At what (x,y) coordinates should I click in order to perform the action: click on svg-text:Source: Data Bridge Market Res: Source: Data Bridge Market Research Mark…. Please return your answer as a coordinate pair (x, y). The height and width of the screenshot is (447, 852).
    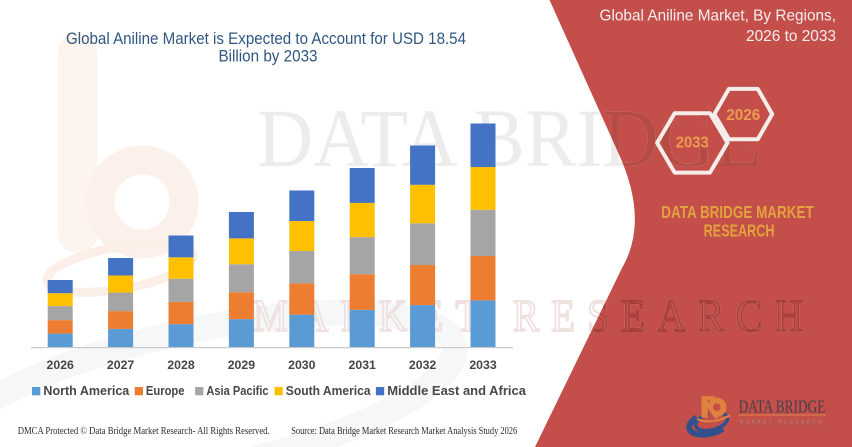
    Looking at the image, I should click on (404, 431).